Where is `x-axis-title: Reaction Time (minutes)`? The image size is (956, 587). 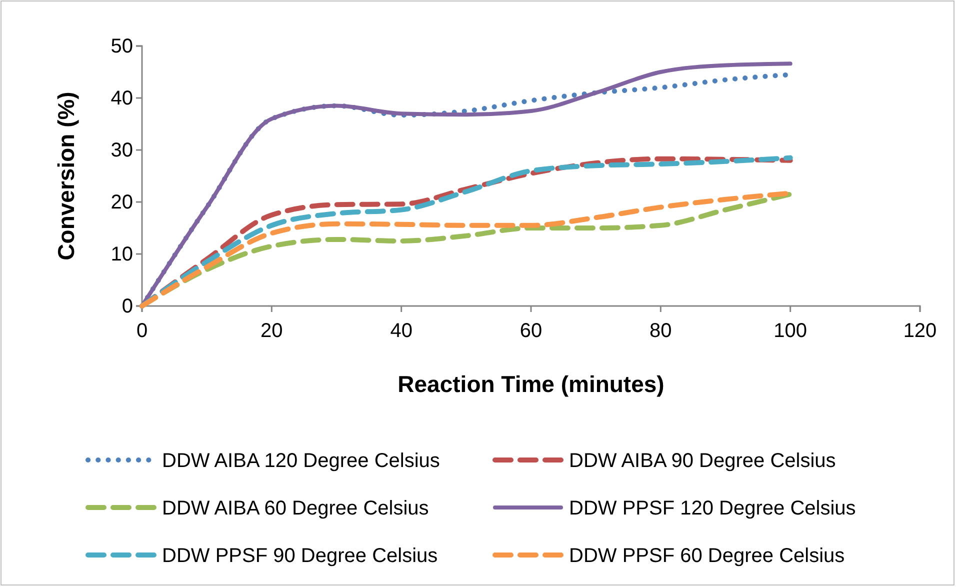 x-axis-title: Reaction Time (minutes) is located at coordinates (531, 384).